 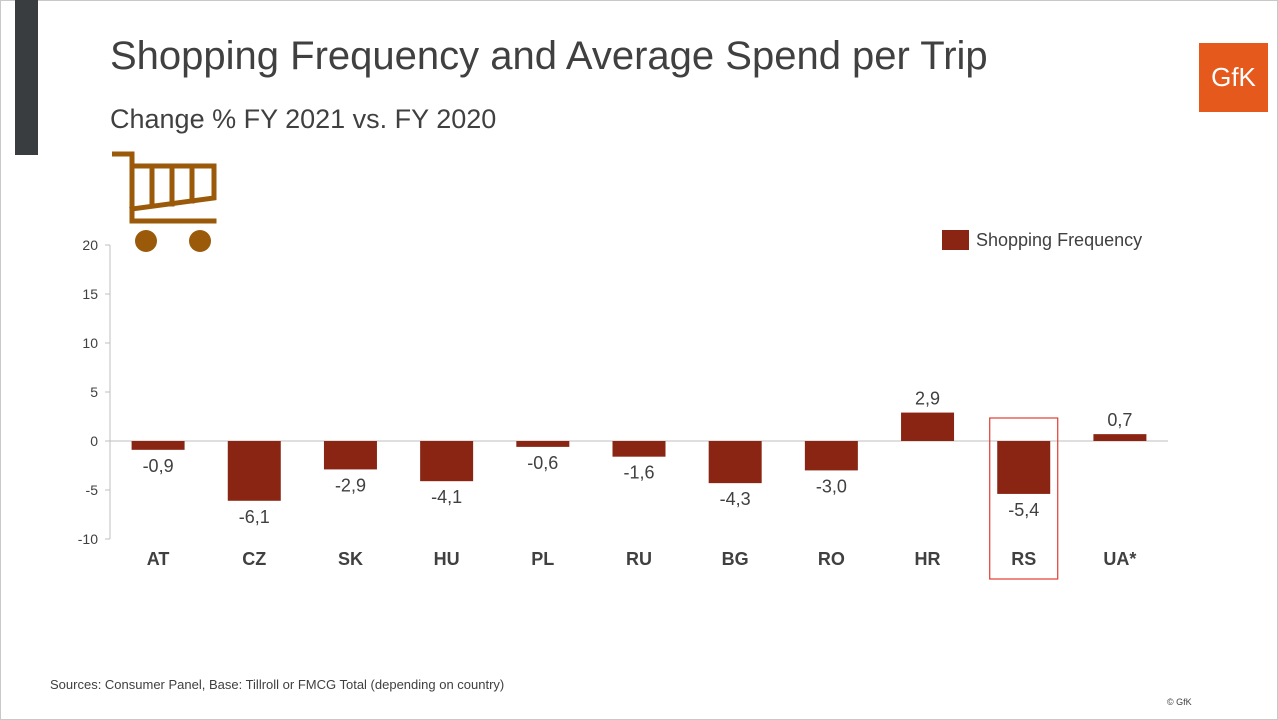 What do you see at coordinates (303, 119) in the screenshot?
I see `page-subtitle: Change % FY 2021 vs. FY 2020` at bounding box center [303, 119].